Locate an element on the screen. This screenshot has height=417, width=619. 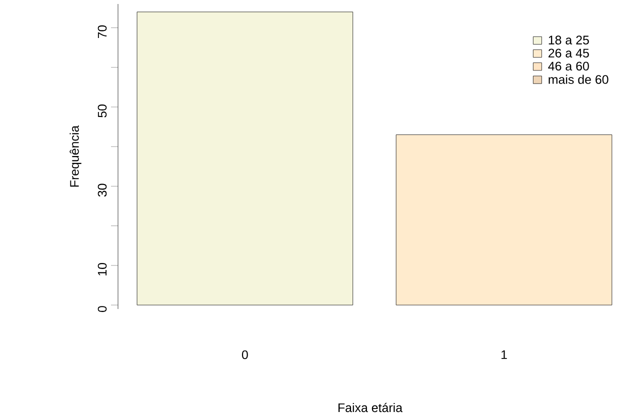
legend-label: mais de 60 is located at coordinates (578, 79).